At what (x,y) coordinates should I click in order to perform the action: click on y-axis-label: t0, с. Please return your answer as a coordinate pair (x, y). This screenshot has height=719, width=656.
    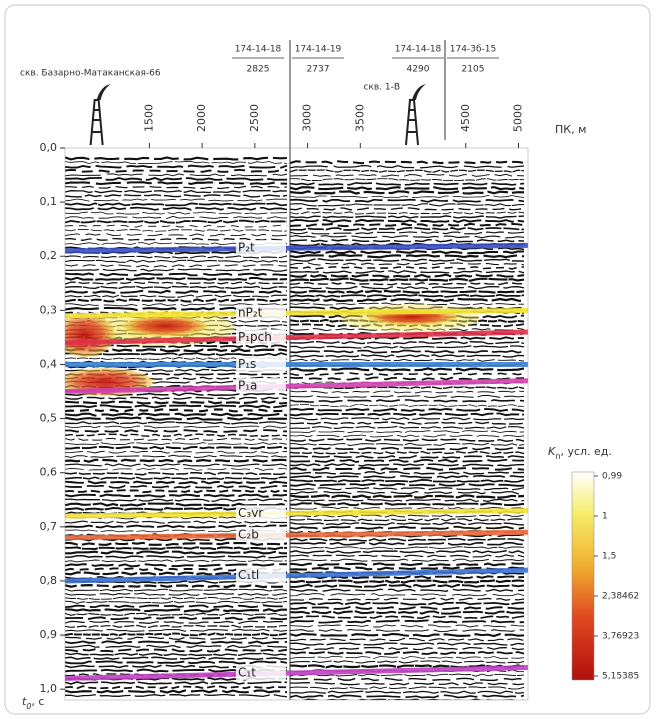
    Looking at the image, I should click on (33, 703).